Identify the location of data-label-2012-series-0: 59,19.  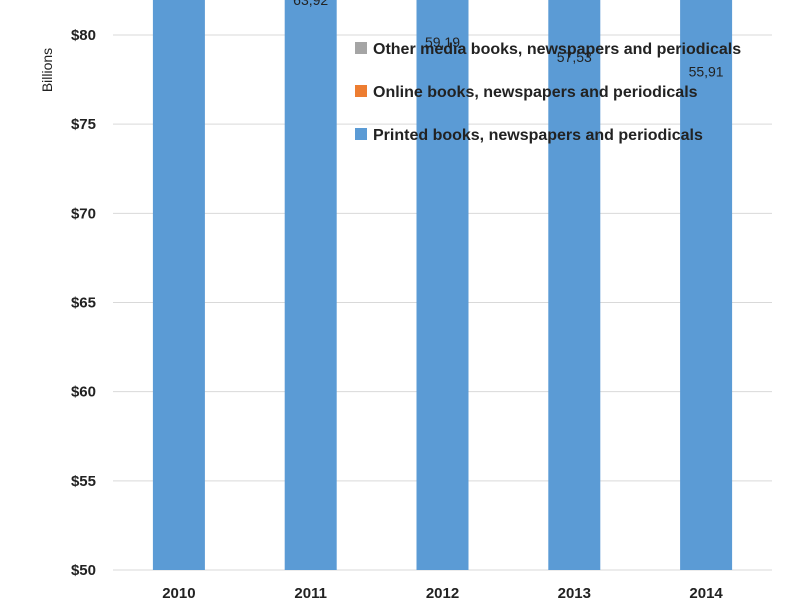
(442, 42).